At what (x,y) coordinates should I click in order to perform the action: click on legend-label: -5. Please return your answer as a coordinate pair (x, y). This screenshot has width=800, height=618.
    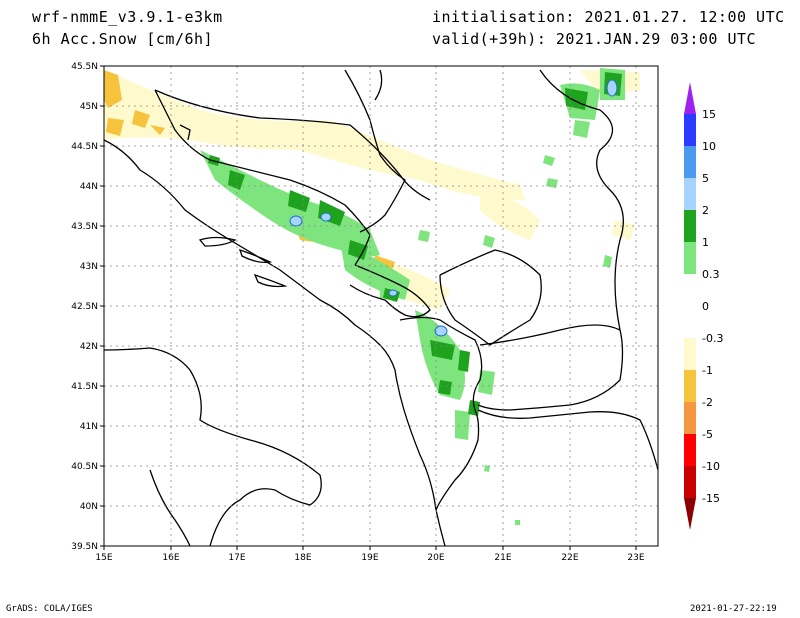
    Looking at the image, I should click on (707, 434).